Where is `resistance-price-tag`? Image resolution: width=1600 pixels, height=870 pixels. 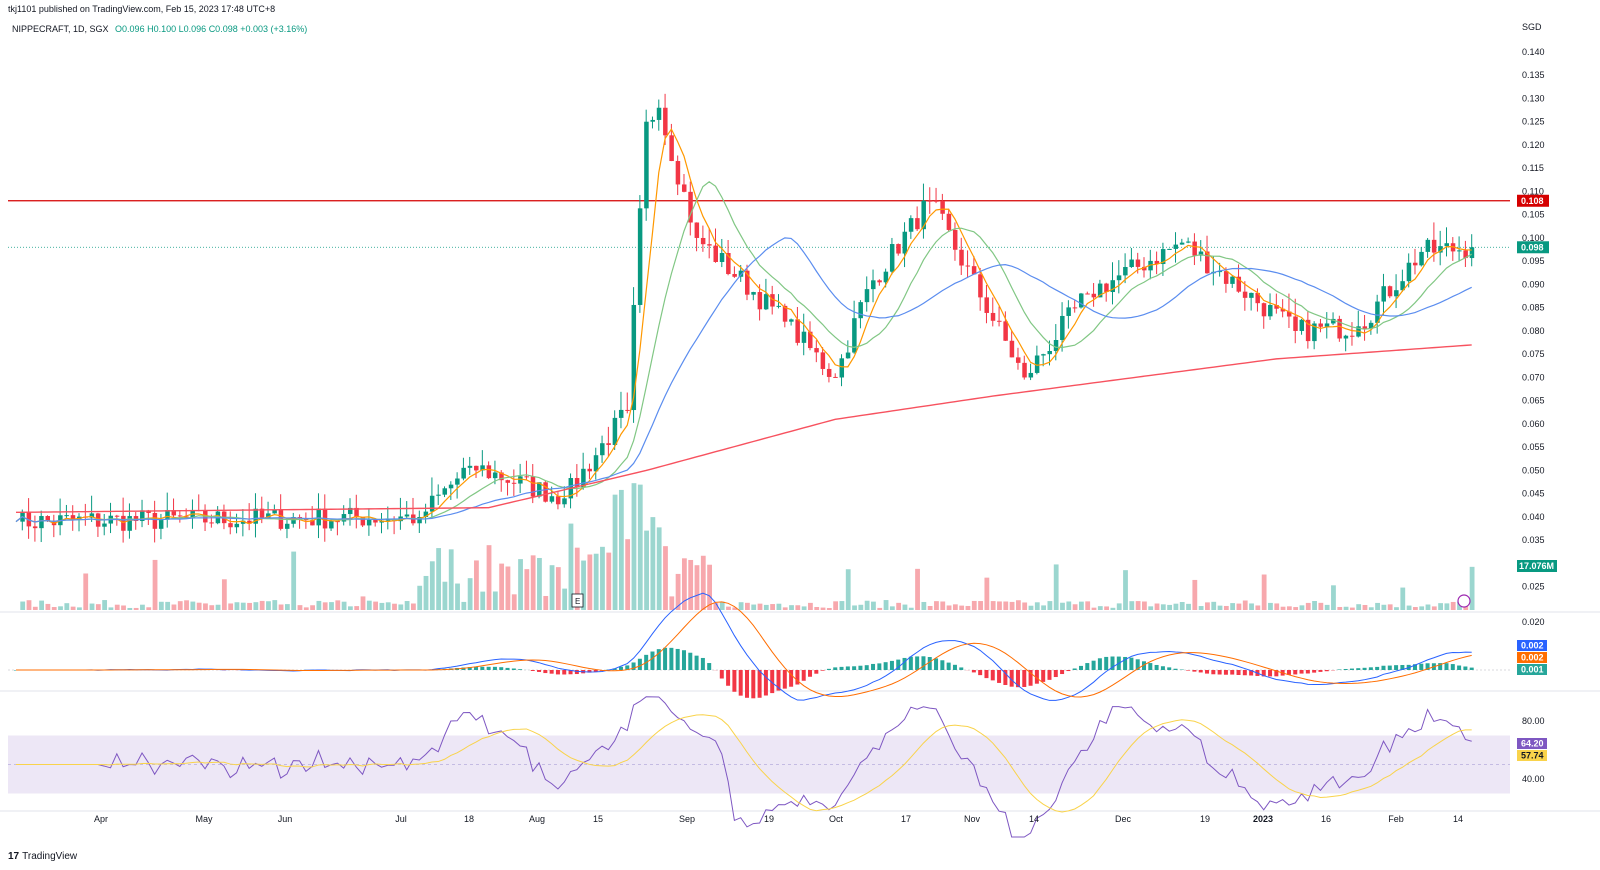 resistance-price-tag is located at coordinates (1533, 200).